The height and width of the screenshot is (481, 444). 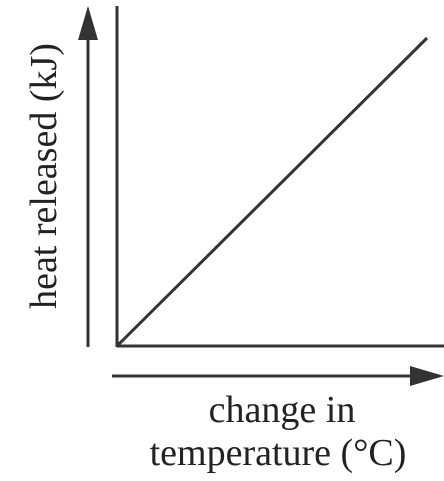 What do you see at coordinates (278, 453) in the screenshot?
I see `x-axis-label-line-2: temperature (°C)` at bounding box center [278, 453].